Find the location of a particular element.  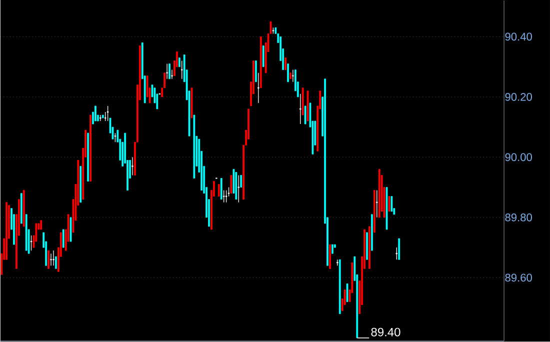

y-tick-label: 89.60 is located at coordinates (518, 278).